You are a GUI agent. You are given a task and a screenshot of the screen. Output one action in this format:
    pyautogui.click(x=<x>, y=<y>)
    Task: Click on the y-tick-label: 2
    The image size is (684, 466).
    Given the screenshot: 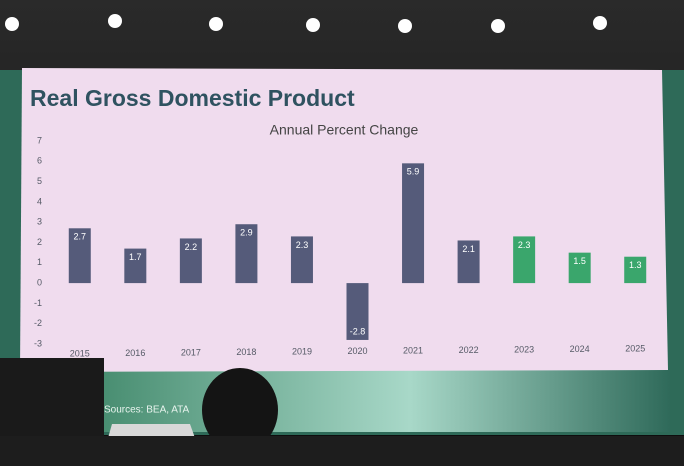 What is the action you would take?
    pyautogui.click(x=39, y=242)
    